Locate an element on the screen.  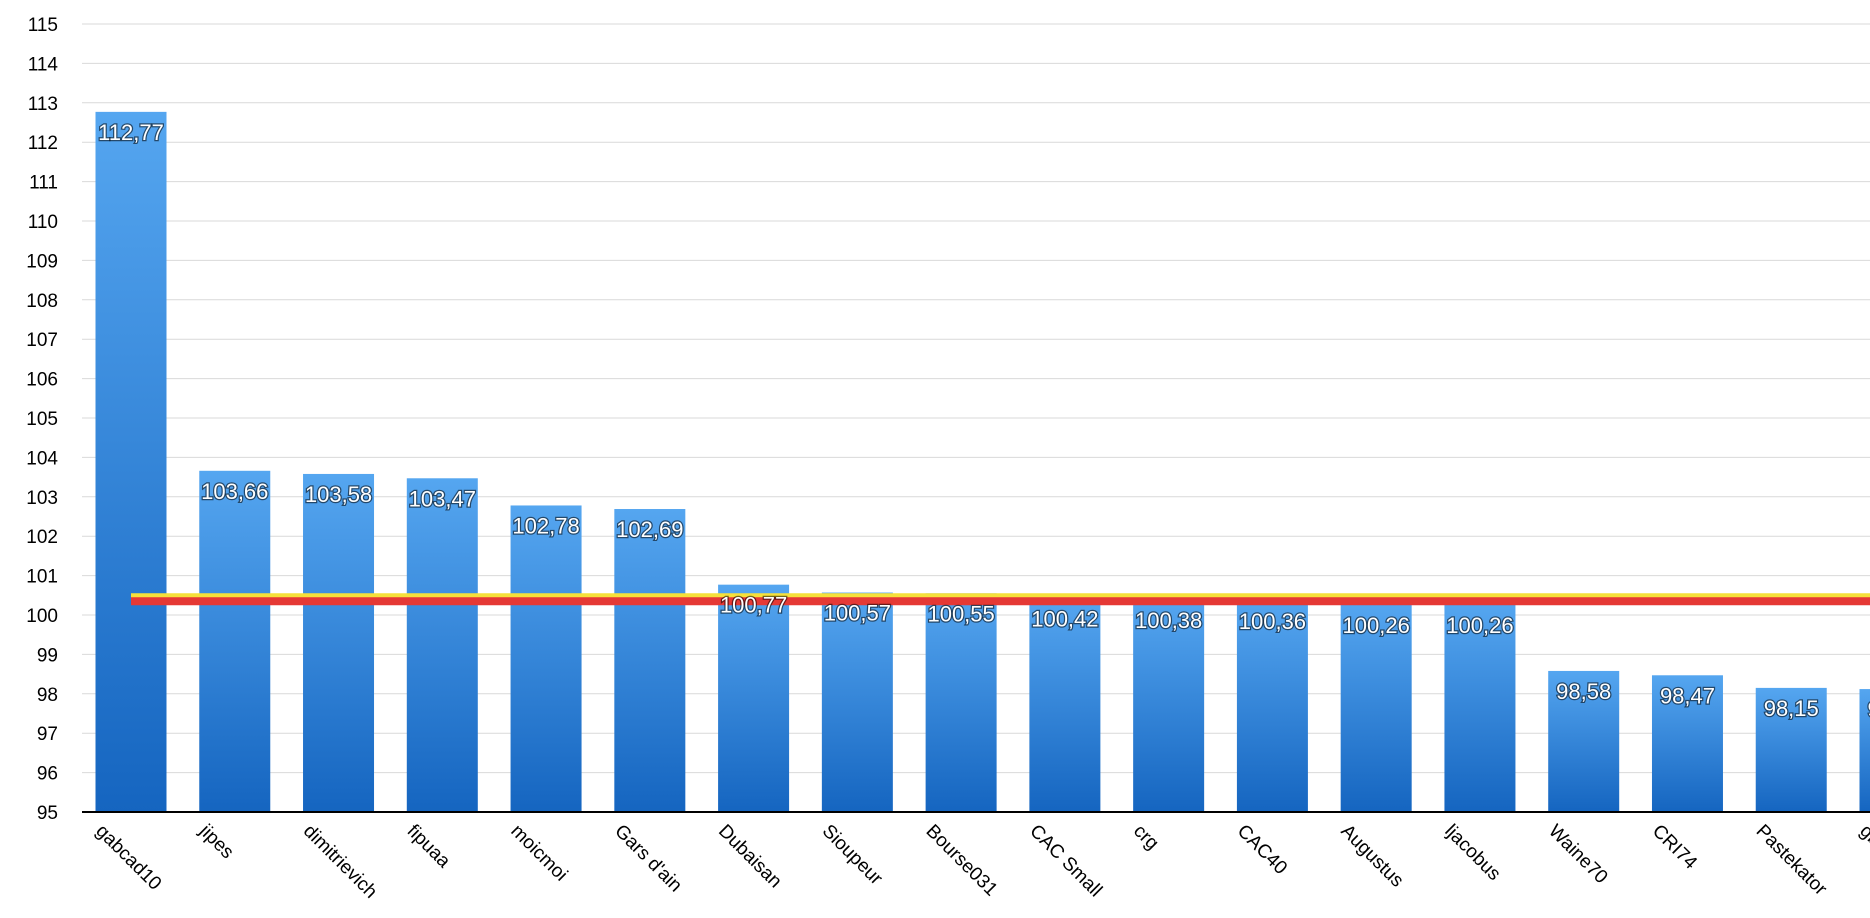
y-tick-label: 110 is located at coordinates (43, 222).